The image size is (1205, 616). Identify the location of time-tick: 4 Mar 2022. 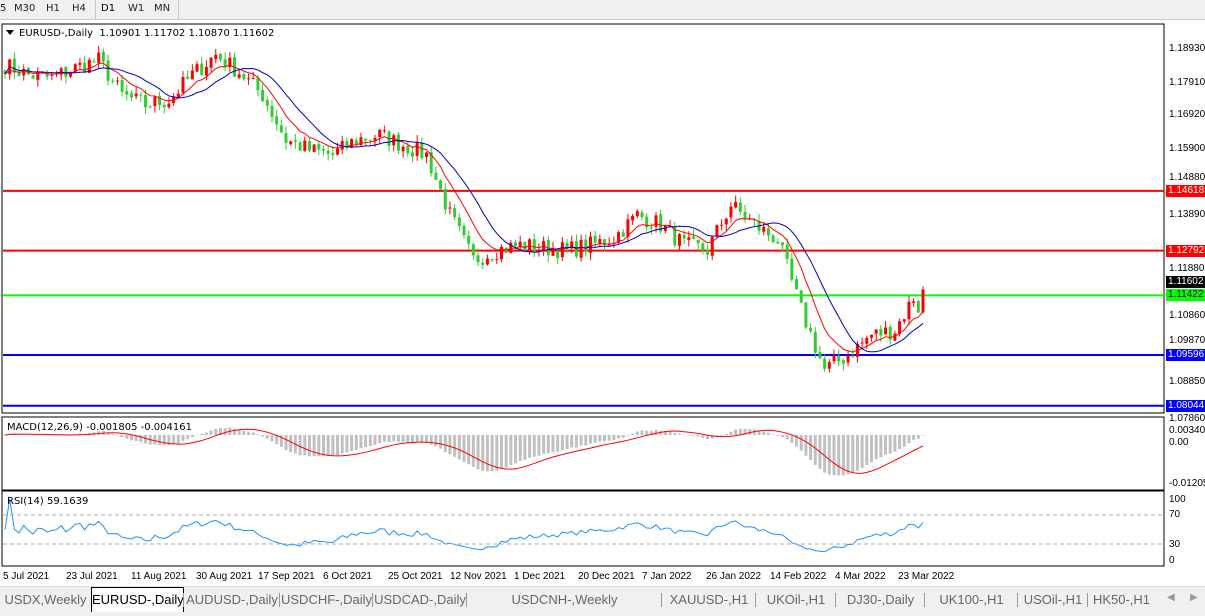
(860, 576).